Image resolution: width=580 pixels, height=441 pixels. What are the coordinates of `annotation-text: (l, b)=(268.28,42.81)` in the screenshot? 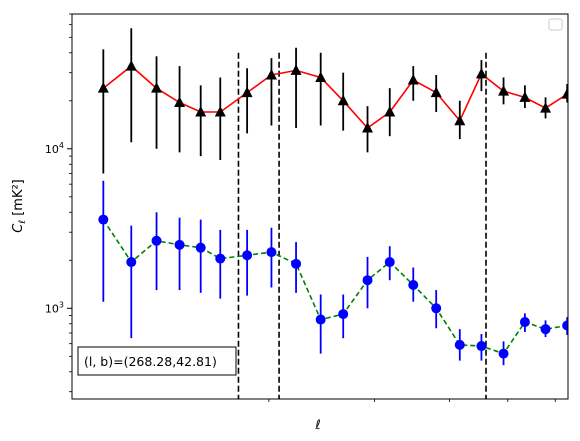 It's located at (150, 361).